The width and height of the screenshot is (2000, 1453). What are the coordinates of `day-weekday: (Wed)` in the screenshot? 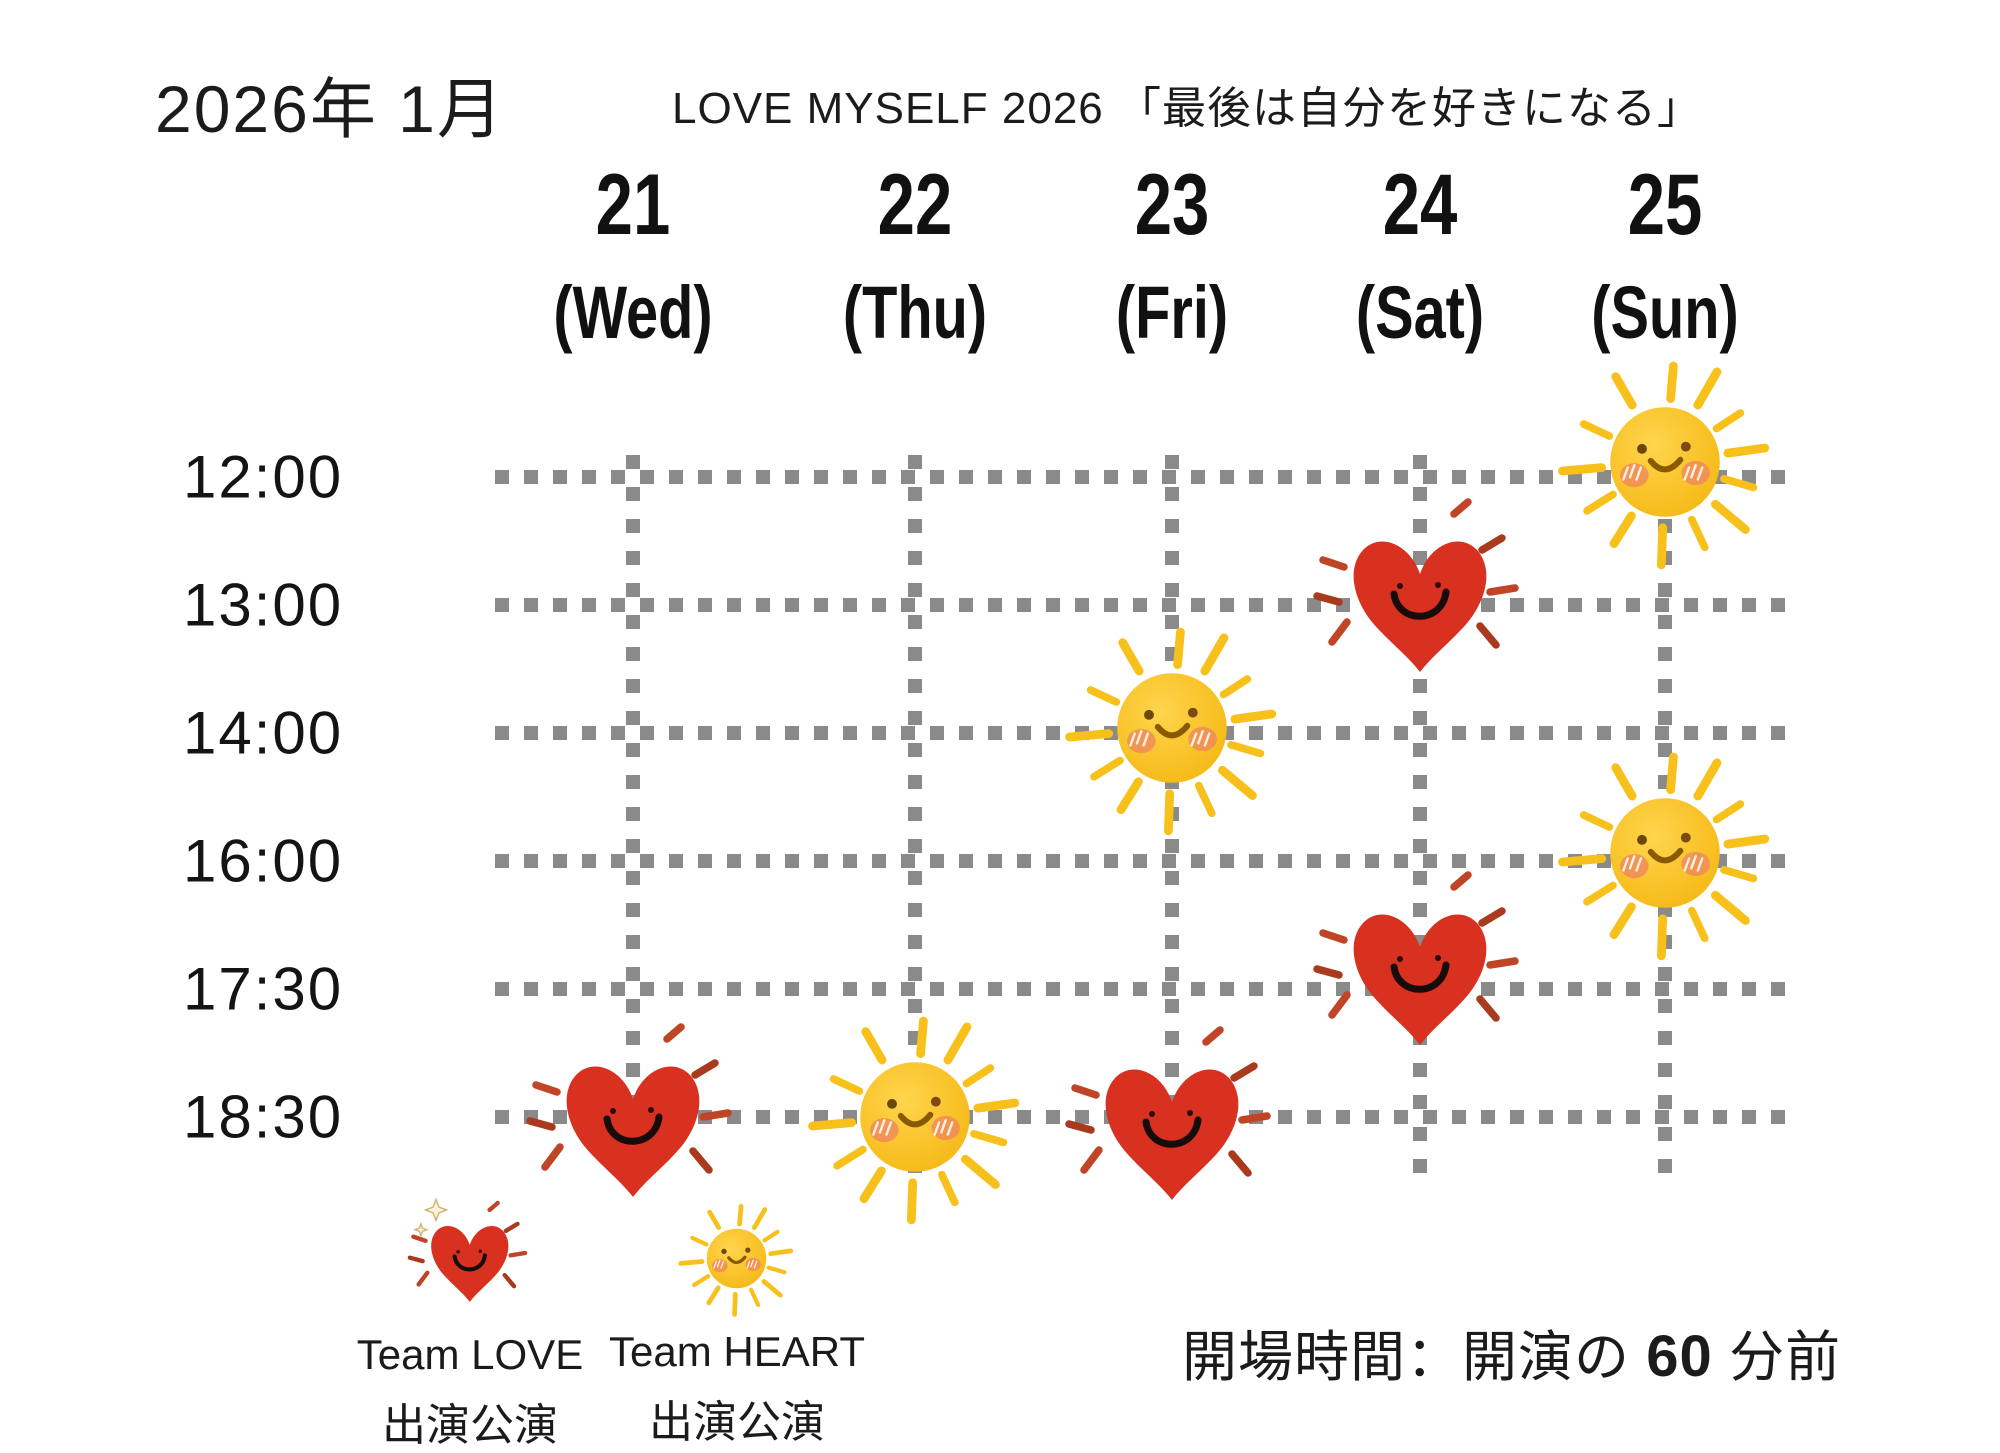 It's located at (633, 312).